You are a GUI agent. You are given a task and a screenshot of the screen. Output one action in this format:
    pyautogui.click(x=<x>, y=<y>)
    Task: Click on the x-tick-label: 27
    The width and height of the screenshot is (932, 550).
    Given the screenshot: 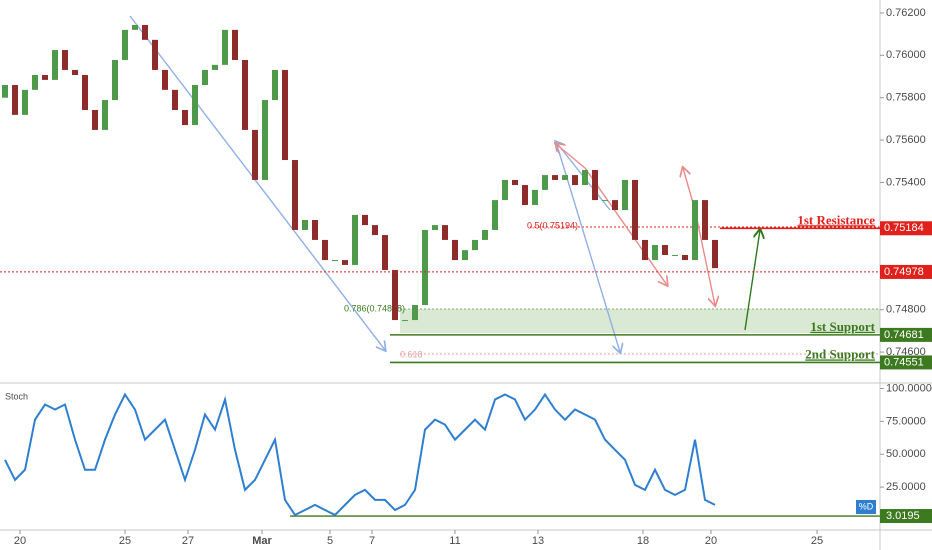 What is the action you would take?
    pyautogui.click(x=188, y=541)
    